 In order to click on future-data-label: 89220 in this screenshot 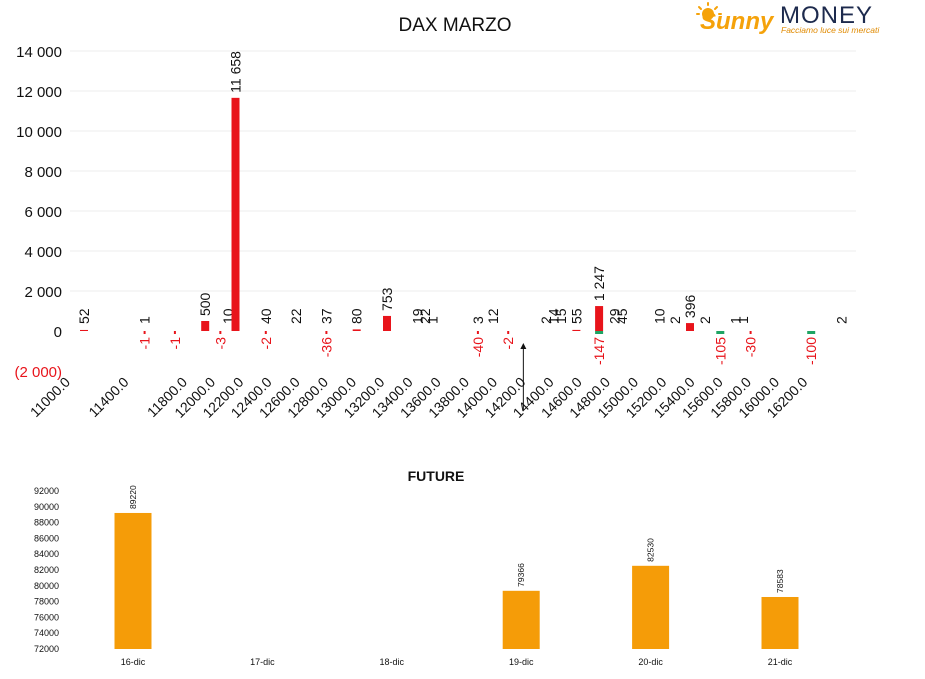, I will do `click(133, 497)`.